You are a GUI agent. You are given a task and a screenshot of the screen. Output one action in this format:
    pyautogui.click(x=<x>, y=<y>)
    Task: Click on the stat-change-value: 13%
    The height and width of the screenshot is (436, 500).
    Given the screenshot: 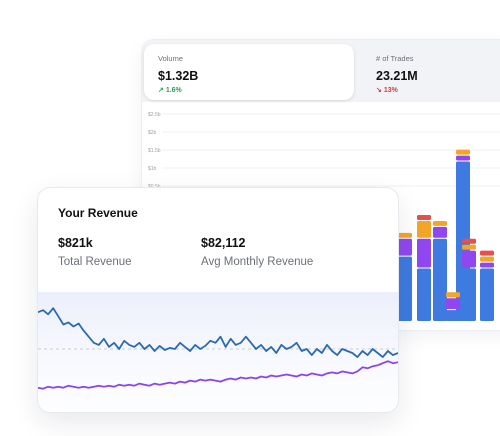 What is the action you would take?
    pyautogui.click(x=390, y=90)
    